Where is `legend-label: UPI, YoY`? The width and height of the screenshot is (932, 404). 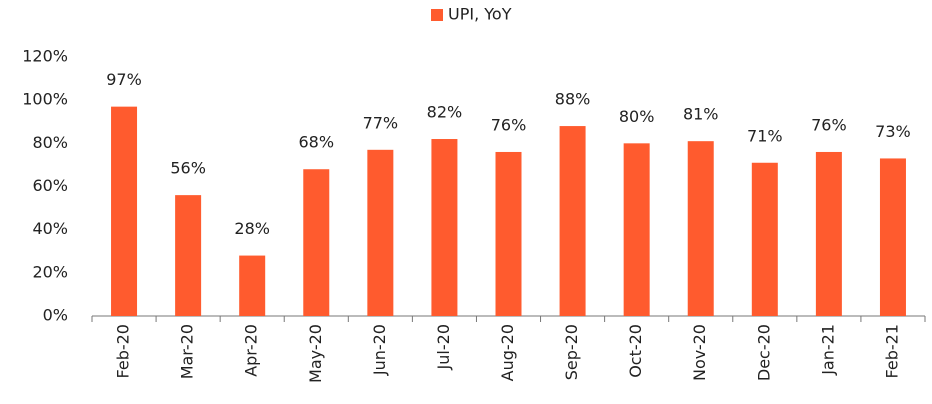 legend-label: UPI, YoY is located at coordinates (480, 14).